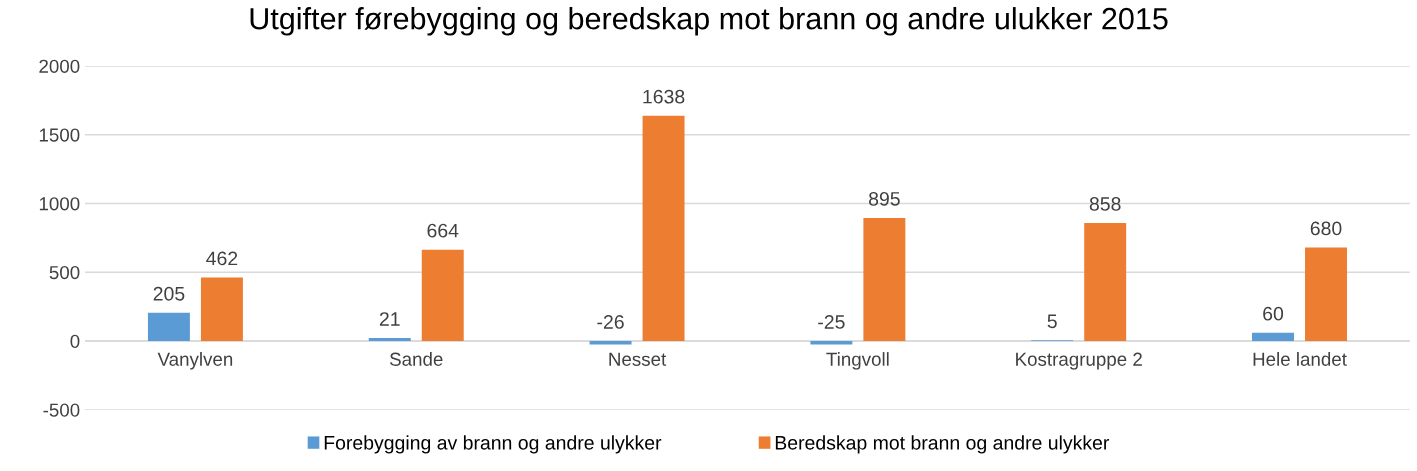 The image size is (1417, 471). What do you see at coordinates (1052, 321) in the screenshot?
I see `data-label: 5` at bounding box center [1052, 321].